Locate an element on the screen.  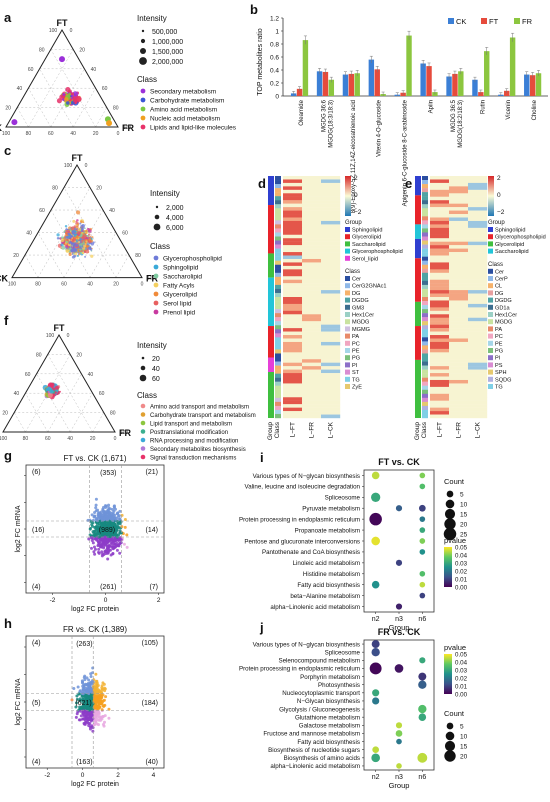
size-legend-label: 60 is located at coordinates (156, 379).